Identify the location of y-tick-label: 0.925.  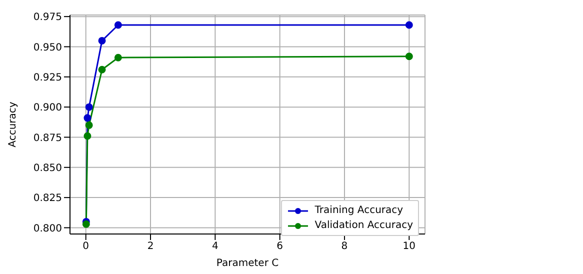
(47, 78).